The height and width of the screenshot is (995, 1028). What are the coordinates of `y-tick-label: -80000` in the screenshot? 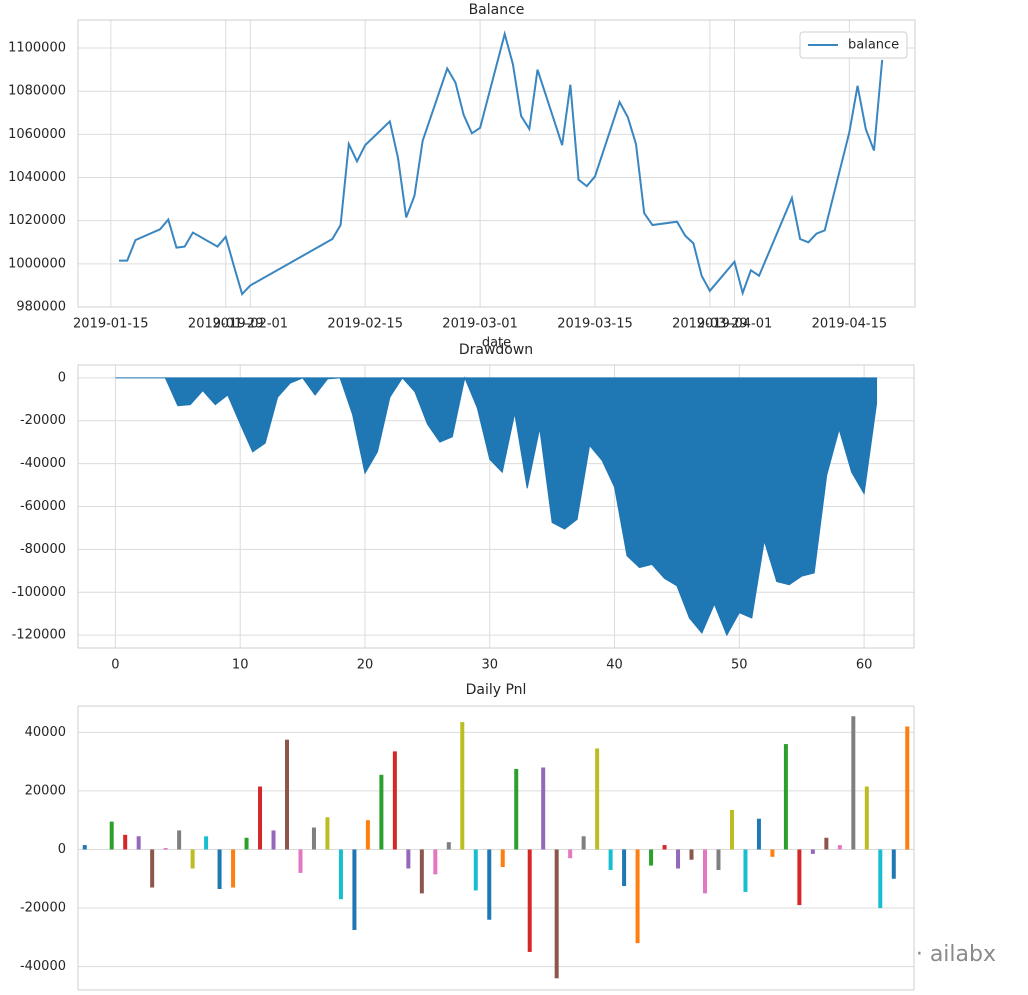 It's located at (43, 549).